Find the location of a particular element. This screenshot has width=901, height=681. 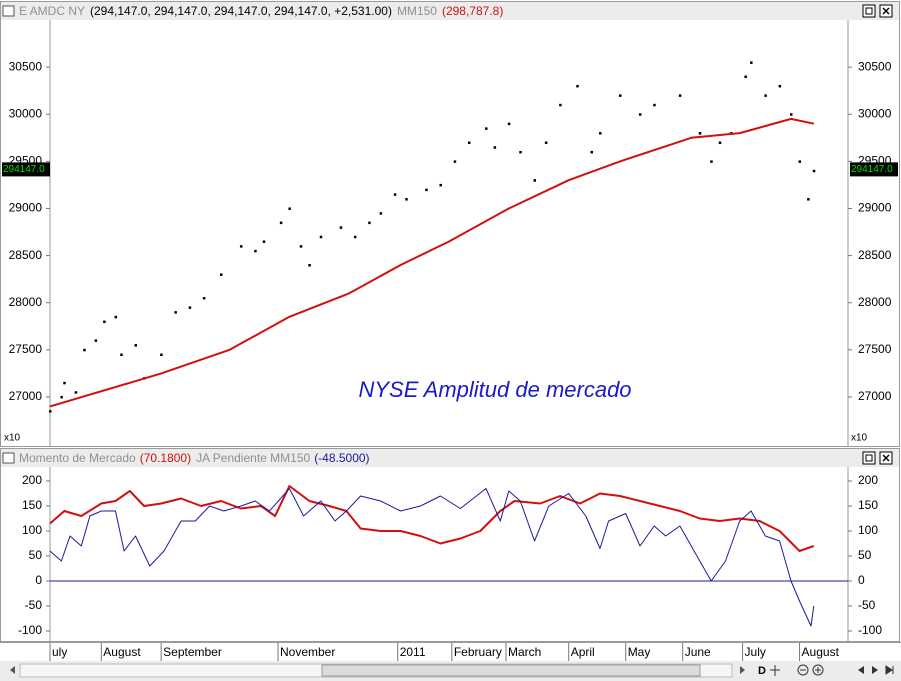

scroll-left is located at coordinates (12, 670).